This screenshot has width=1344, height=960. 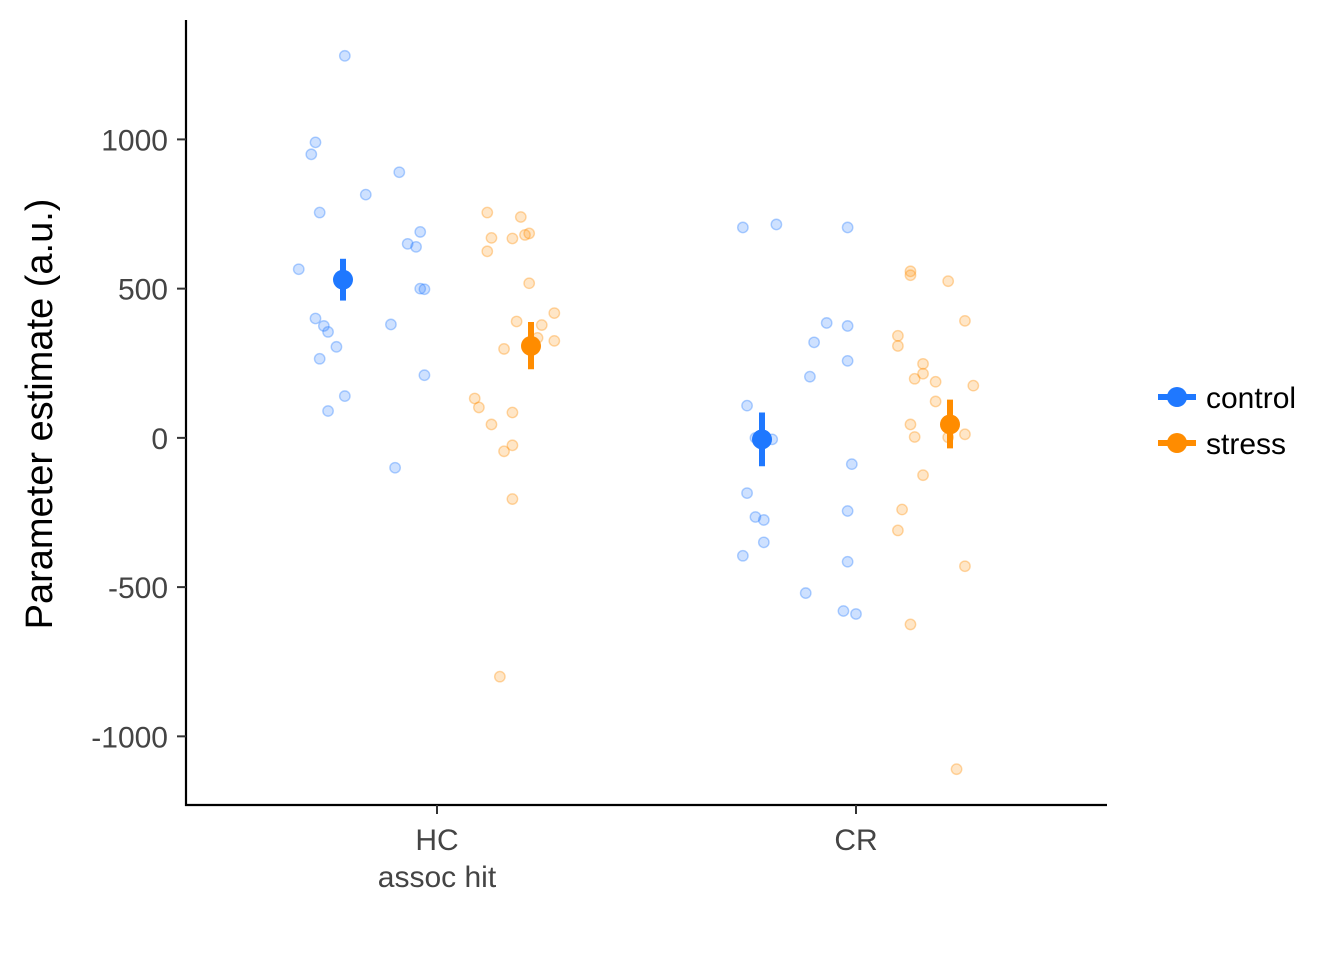 What do you see at coordinates (1251, 398) in the screenshot?
I see `legend-label: control` at bounding box center [1251, 398].